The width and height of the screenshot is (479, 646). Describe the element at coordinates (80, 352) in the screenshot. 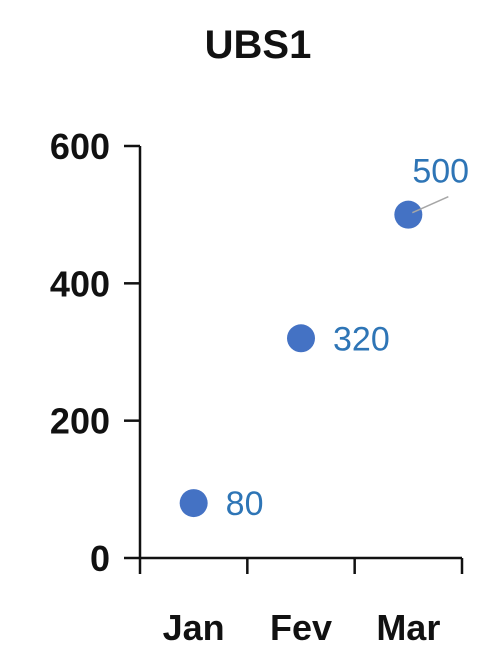

I see `y-axis-labels: 0 200 400 600` at that location.